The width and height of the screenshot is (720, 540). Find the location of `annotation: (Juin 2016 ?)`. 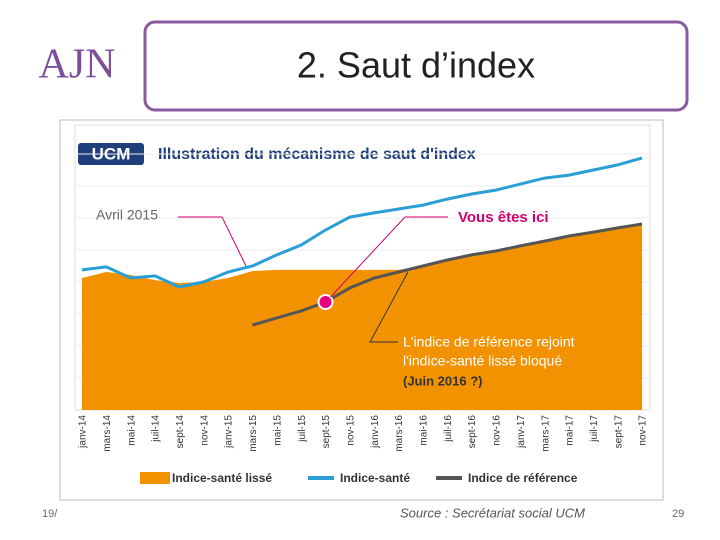

annotation: (Juin 2016 ?) is located at coordinates (442, 380).